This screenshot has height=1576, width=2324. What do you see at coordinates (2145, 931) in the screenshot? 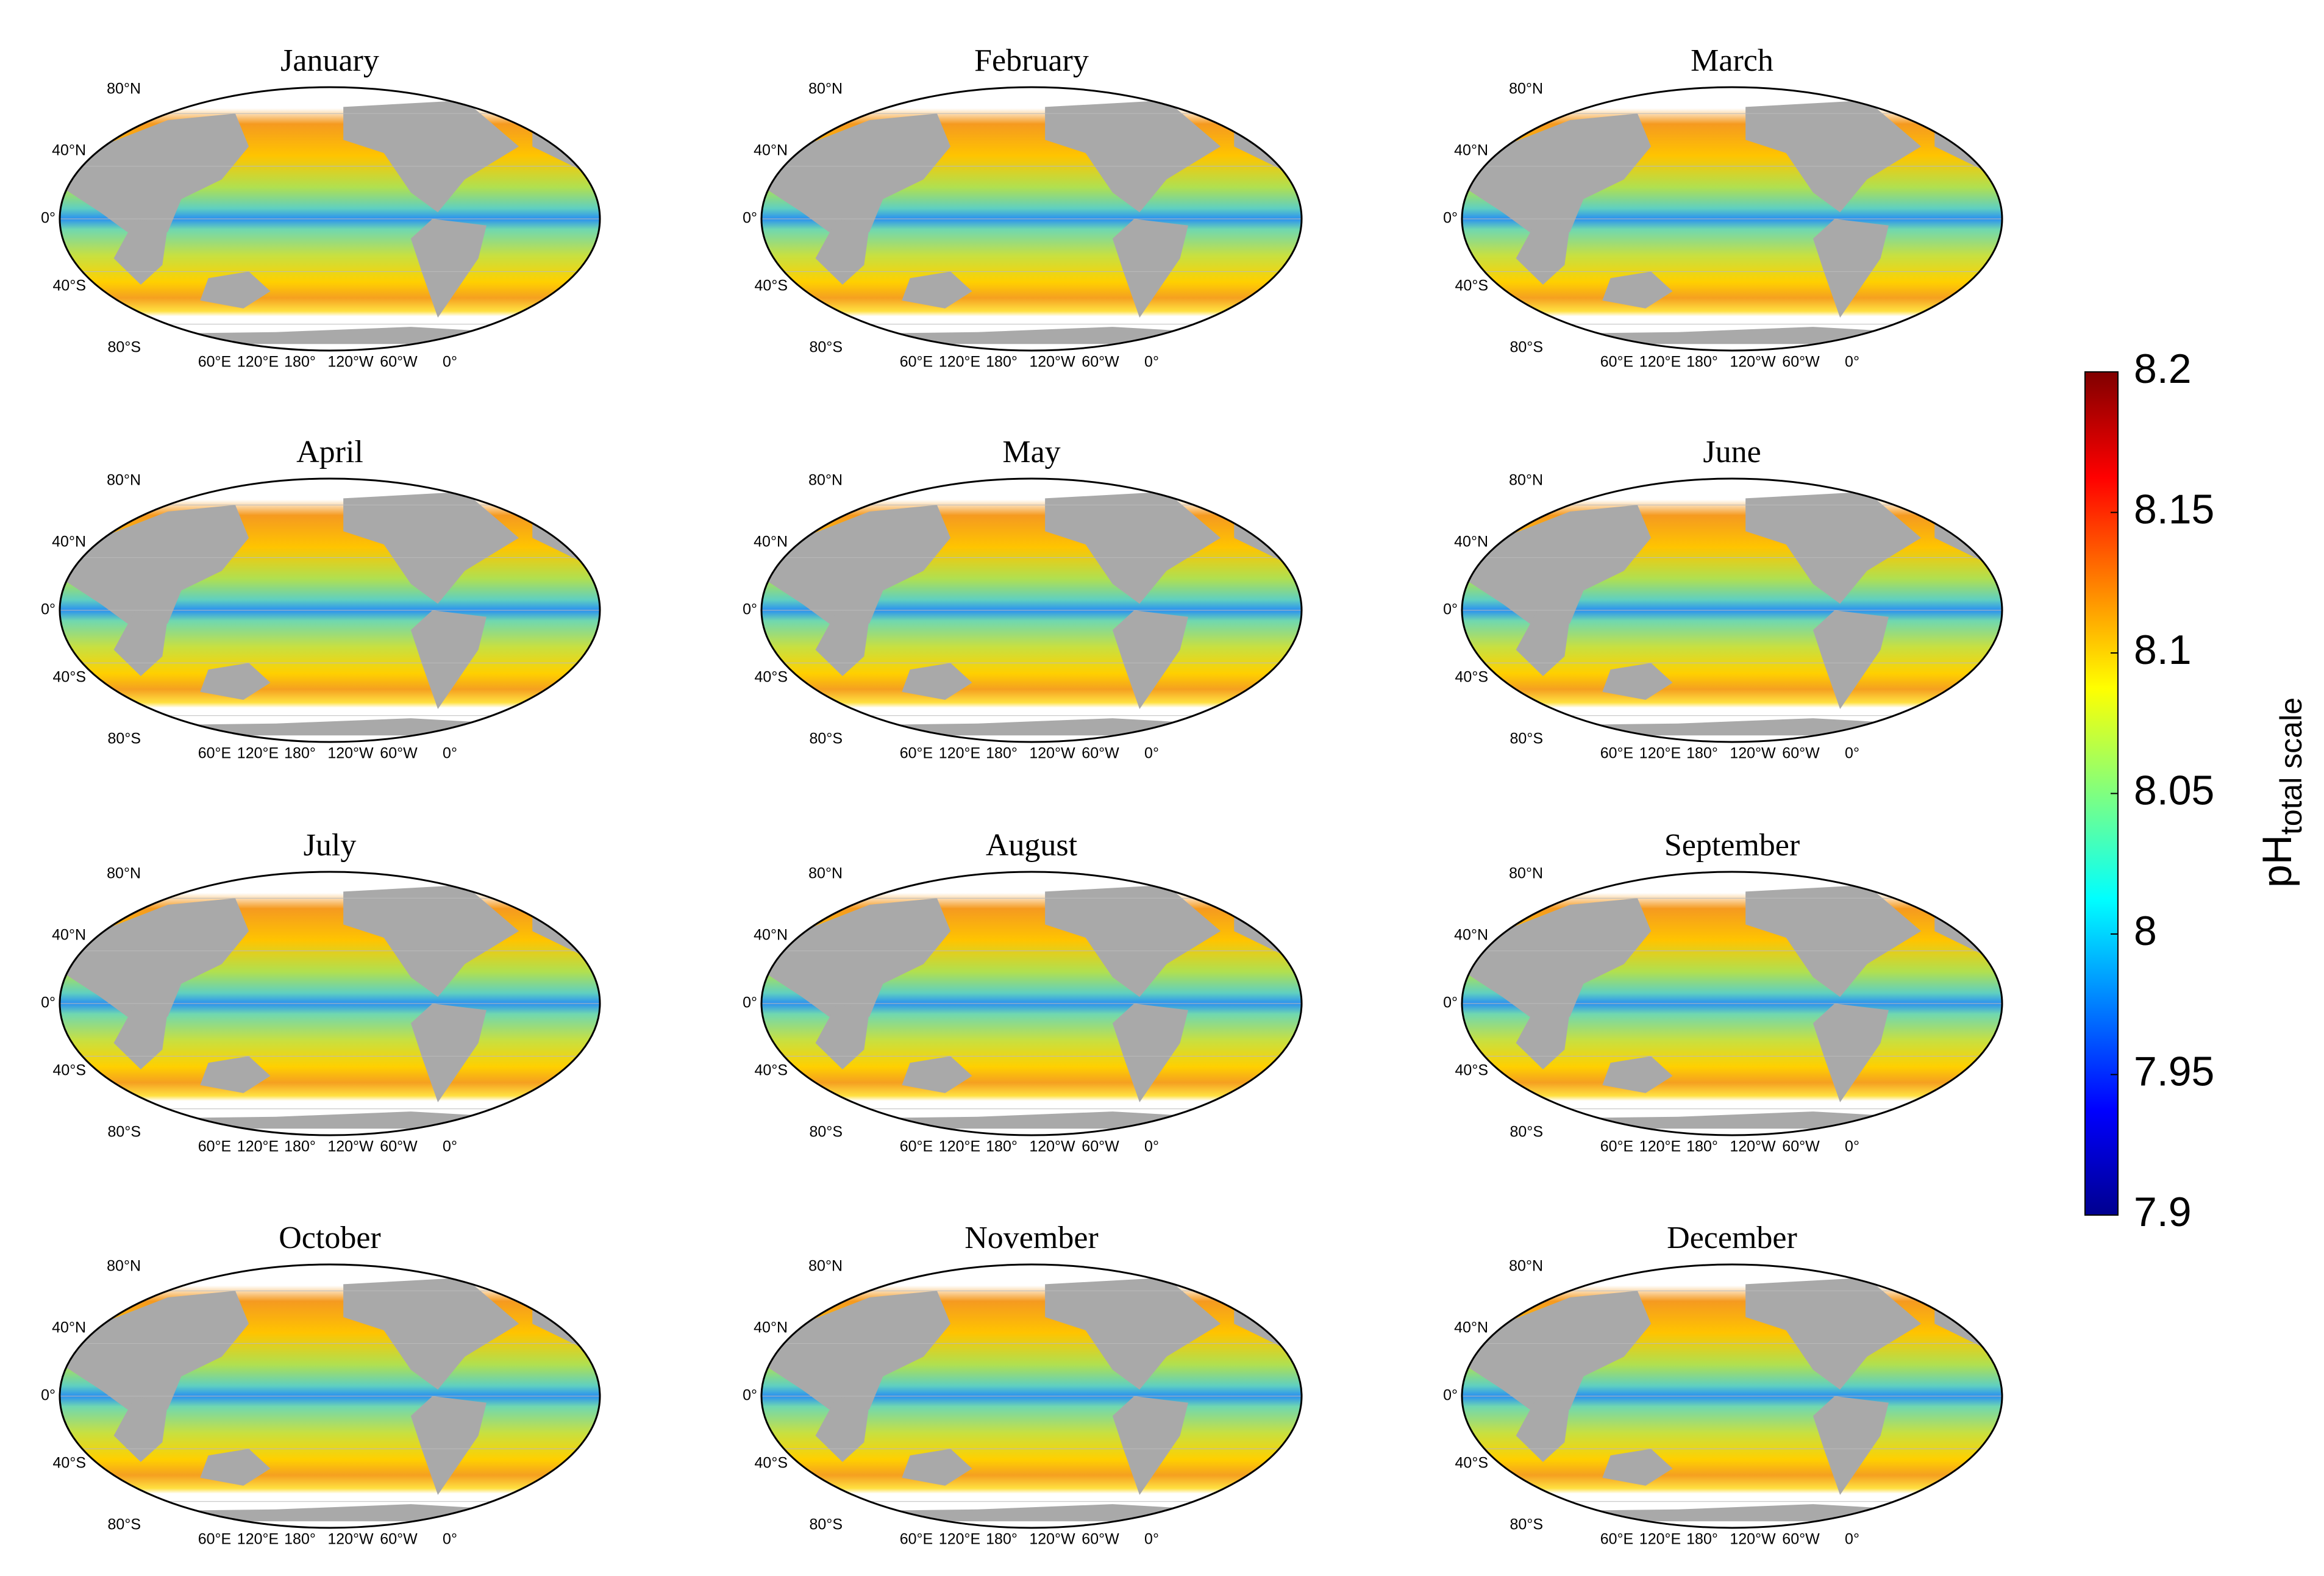
I see `colorbar-tick-label: 8` at bounding box center [2145, 931].